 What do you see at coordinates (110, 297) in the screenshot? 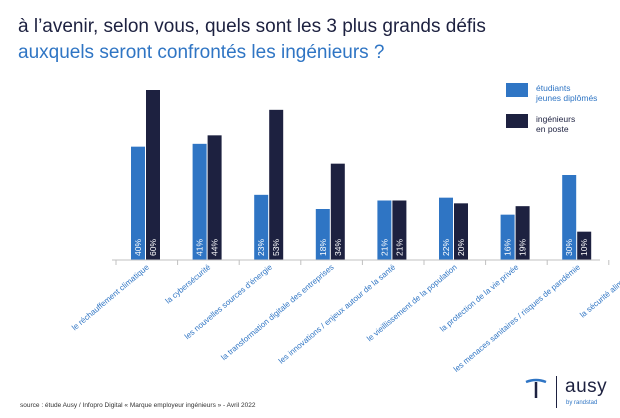
I see `category-label: le réchauffement climatique` at bounding box center [110, 297].